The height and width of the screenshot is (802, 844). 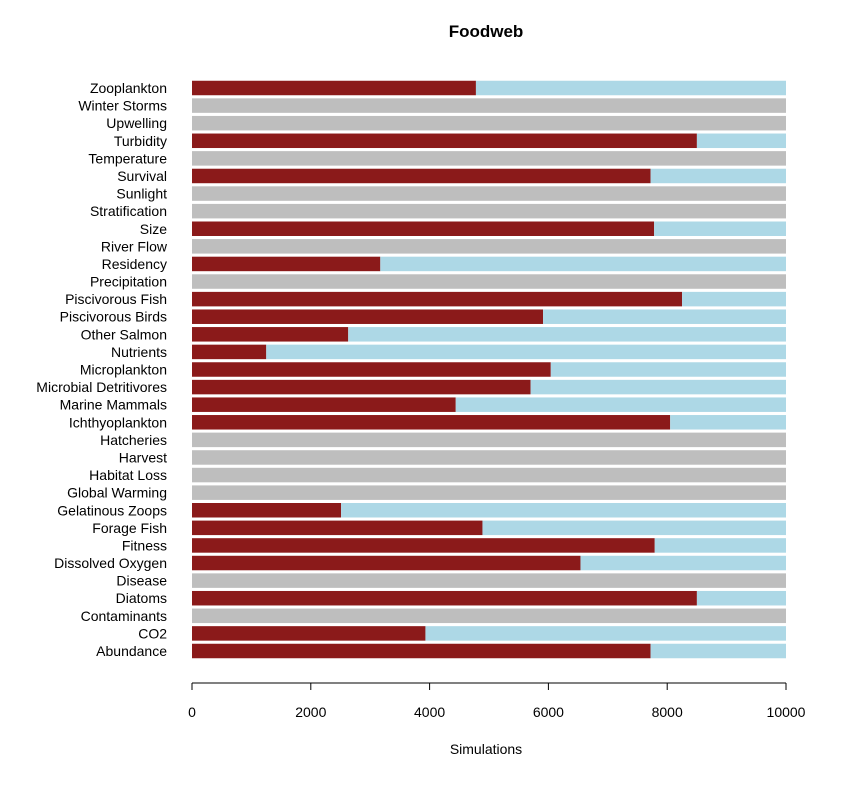 I want to click on category-label: Temperature, so click(x=127, y=158).